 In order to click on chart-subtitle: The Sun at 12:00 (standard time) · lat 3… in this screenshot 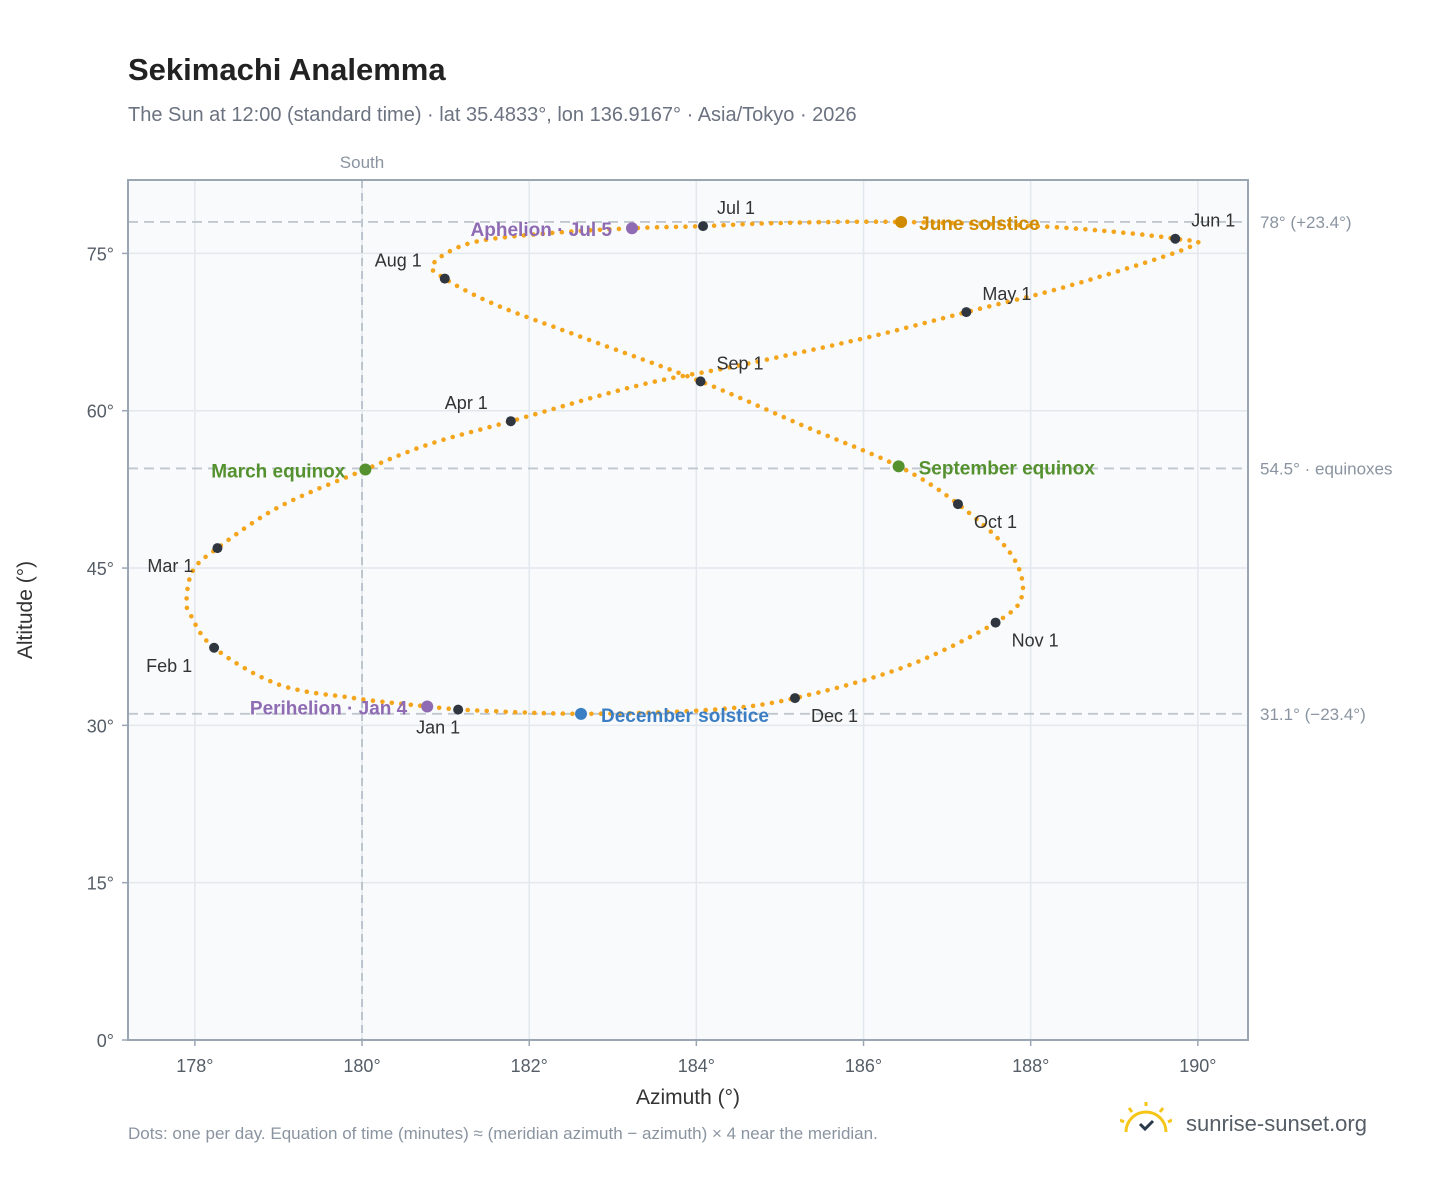, I will do `click(492, 115)`.